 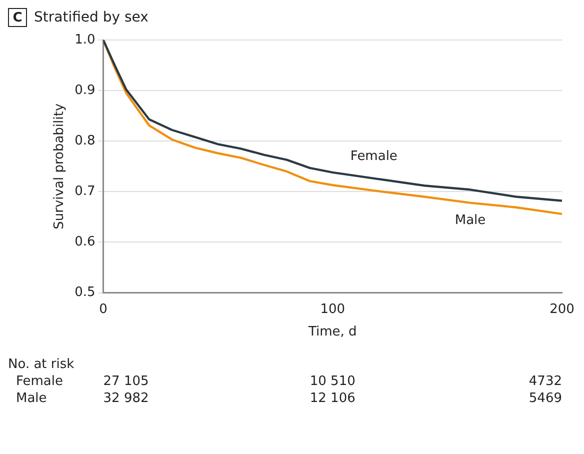 What do you see at coordinates (470, 220) in the screenshot?
I see `series-label: Male` at bounding box center [470, 220].